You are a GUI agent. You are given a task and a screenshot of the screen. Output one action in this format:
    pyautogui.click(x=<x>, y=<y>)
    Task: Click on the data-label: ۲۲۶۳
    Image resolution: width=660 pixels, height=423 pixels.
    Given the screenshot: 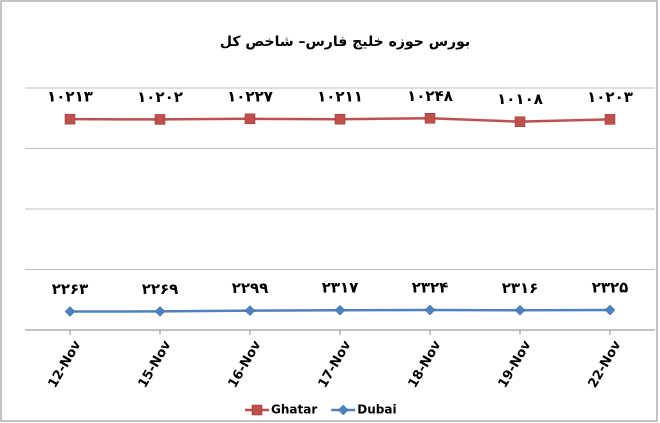 What is the action you would take?
    pyautogui.click(x=70, y=289)
    